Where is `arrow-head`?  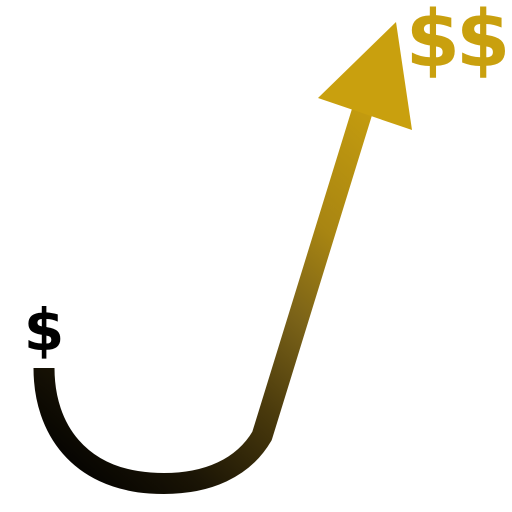 arrow-head is located at coordinates (365, 76).